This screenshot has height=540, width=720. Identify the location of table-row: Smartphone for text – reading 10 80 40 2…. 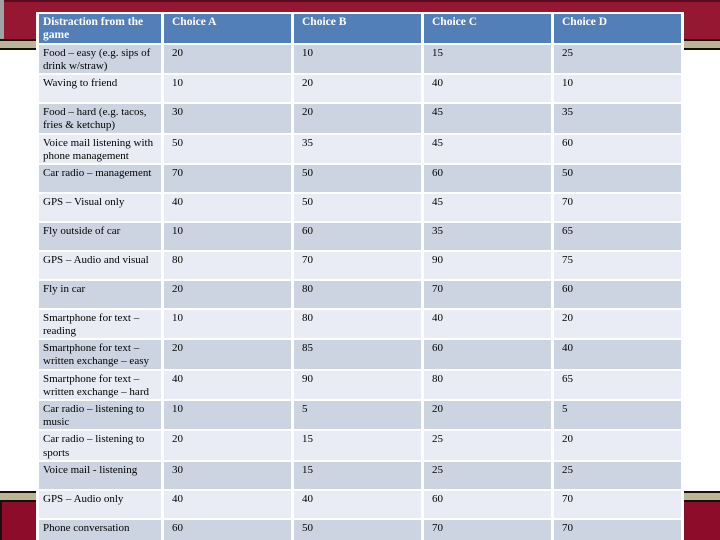
(360, 324).